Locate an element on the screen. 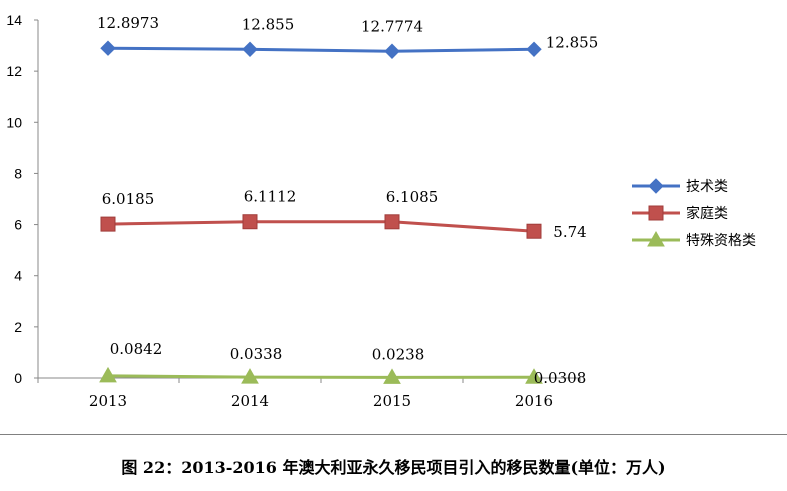  x-tick-label: 2014 is located at coordinates (250, 401).